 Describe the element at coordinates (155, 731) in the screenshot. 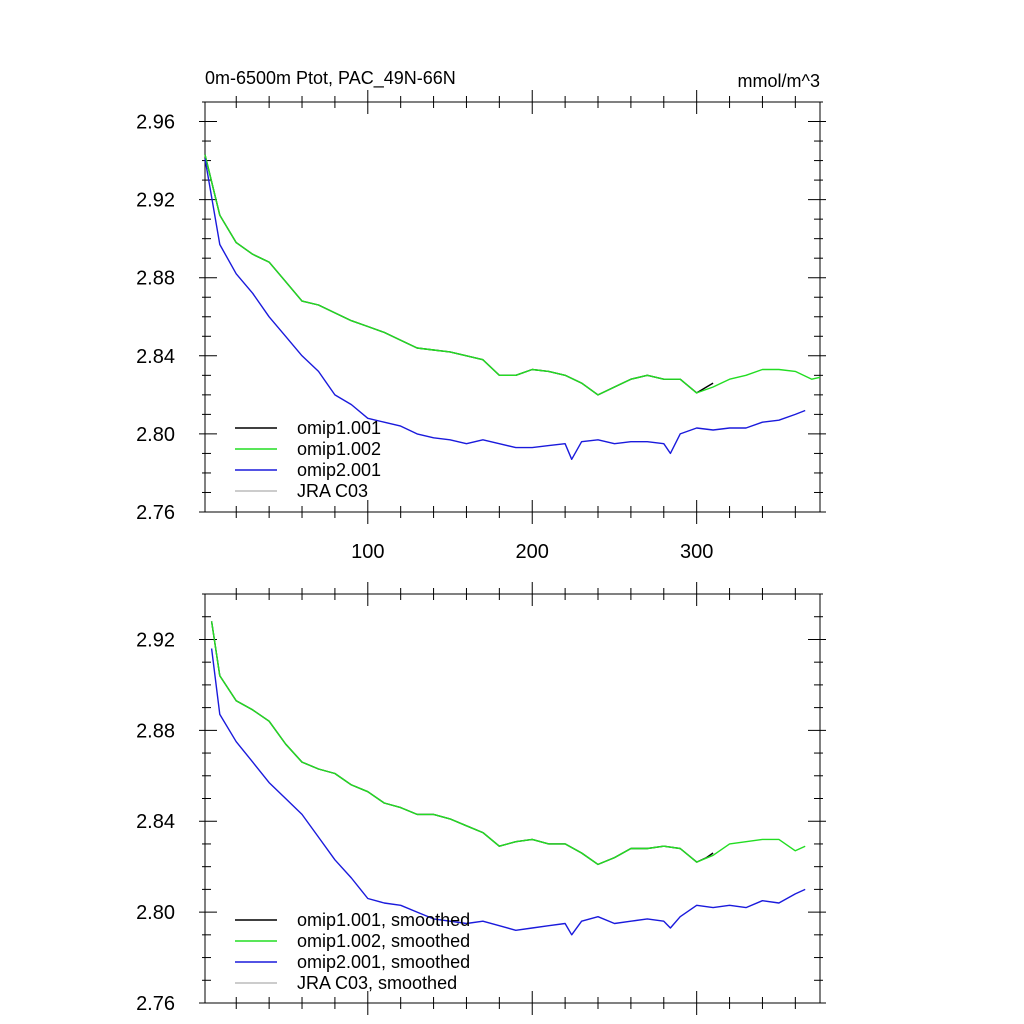

I see `bottom-y-tick-label: 2.88` at that location.